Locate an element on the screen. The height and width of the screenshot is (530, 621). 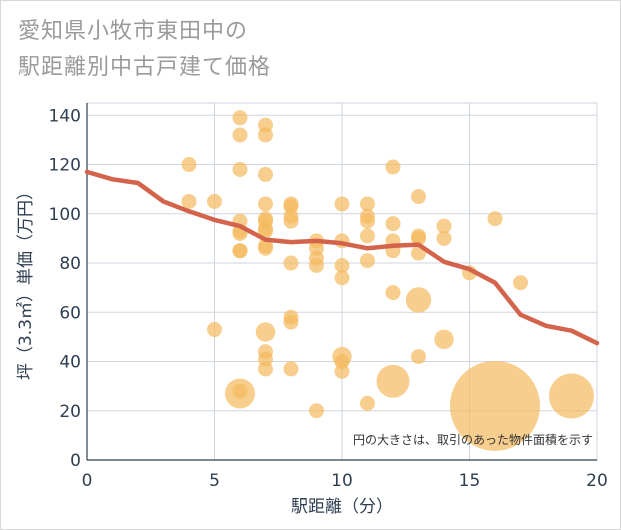
x-tick-labels: 0 5 10 15 20 is located at coordinates (345, 481).